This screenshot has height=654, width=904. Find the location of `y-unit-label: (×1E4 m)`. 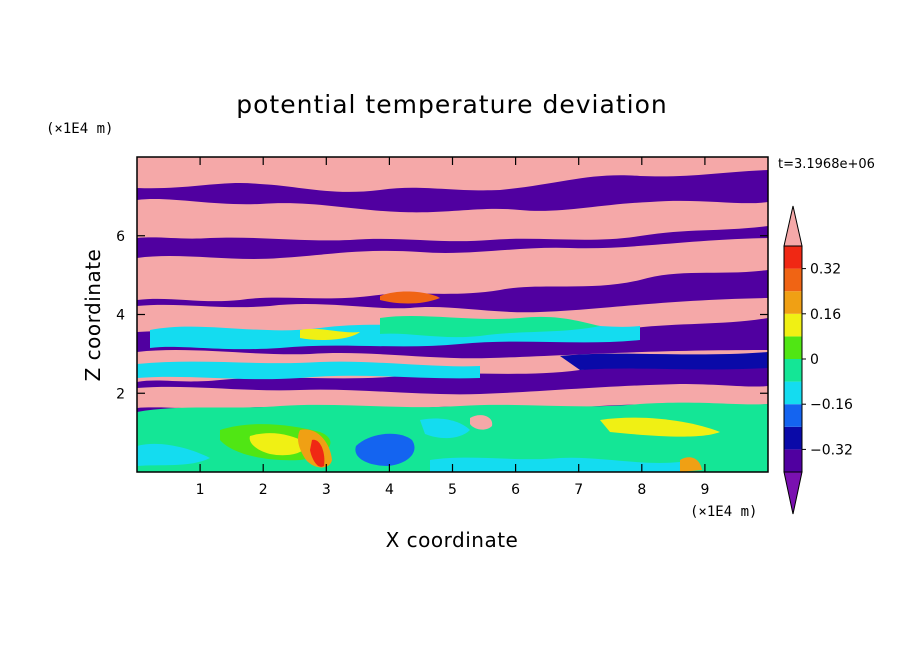

y-unit-label: (×1E4 m) is located at coordinates (79, 129).